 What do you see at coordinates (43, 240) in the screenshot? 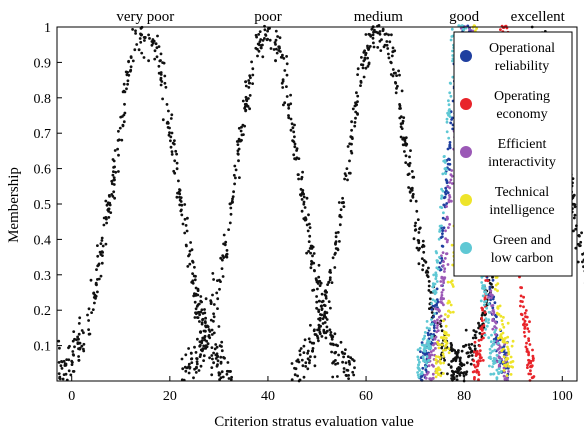
I see `y-tick-label: 0.4` at bounding box center [43, 240].